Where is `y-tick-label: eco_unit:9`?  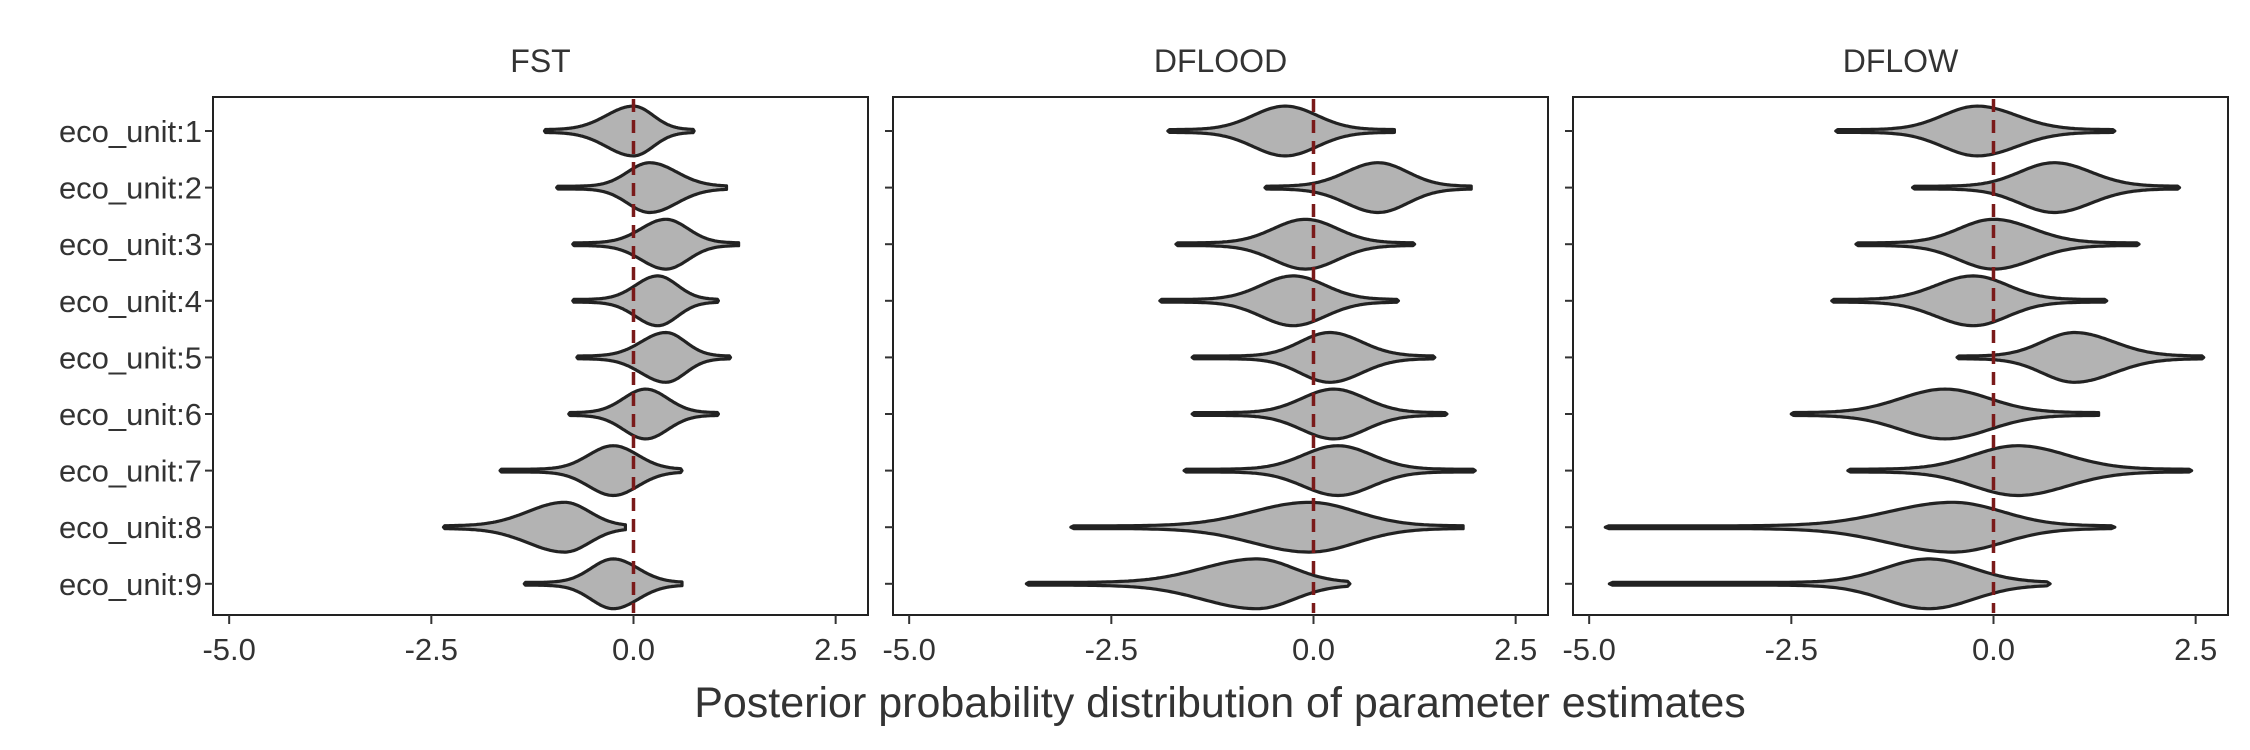 y-tick-label: eco_unit:9 is located at coordinates (130, 584).